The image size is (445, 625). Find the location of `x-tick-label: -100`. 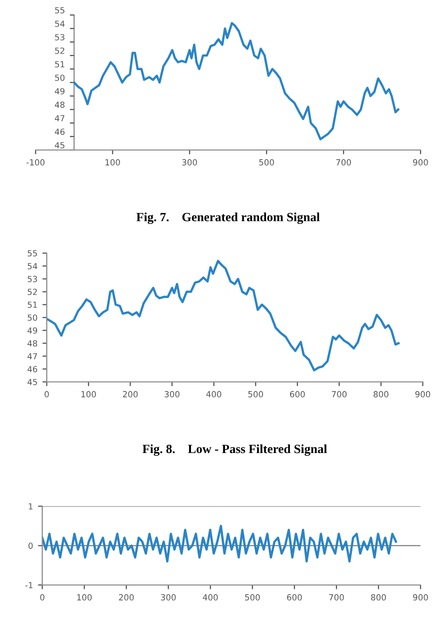

x-tick-label: -100 is located at coordinates (35, 162).